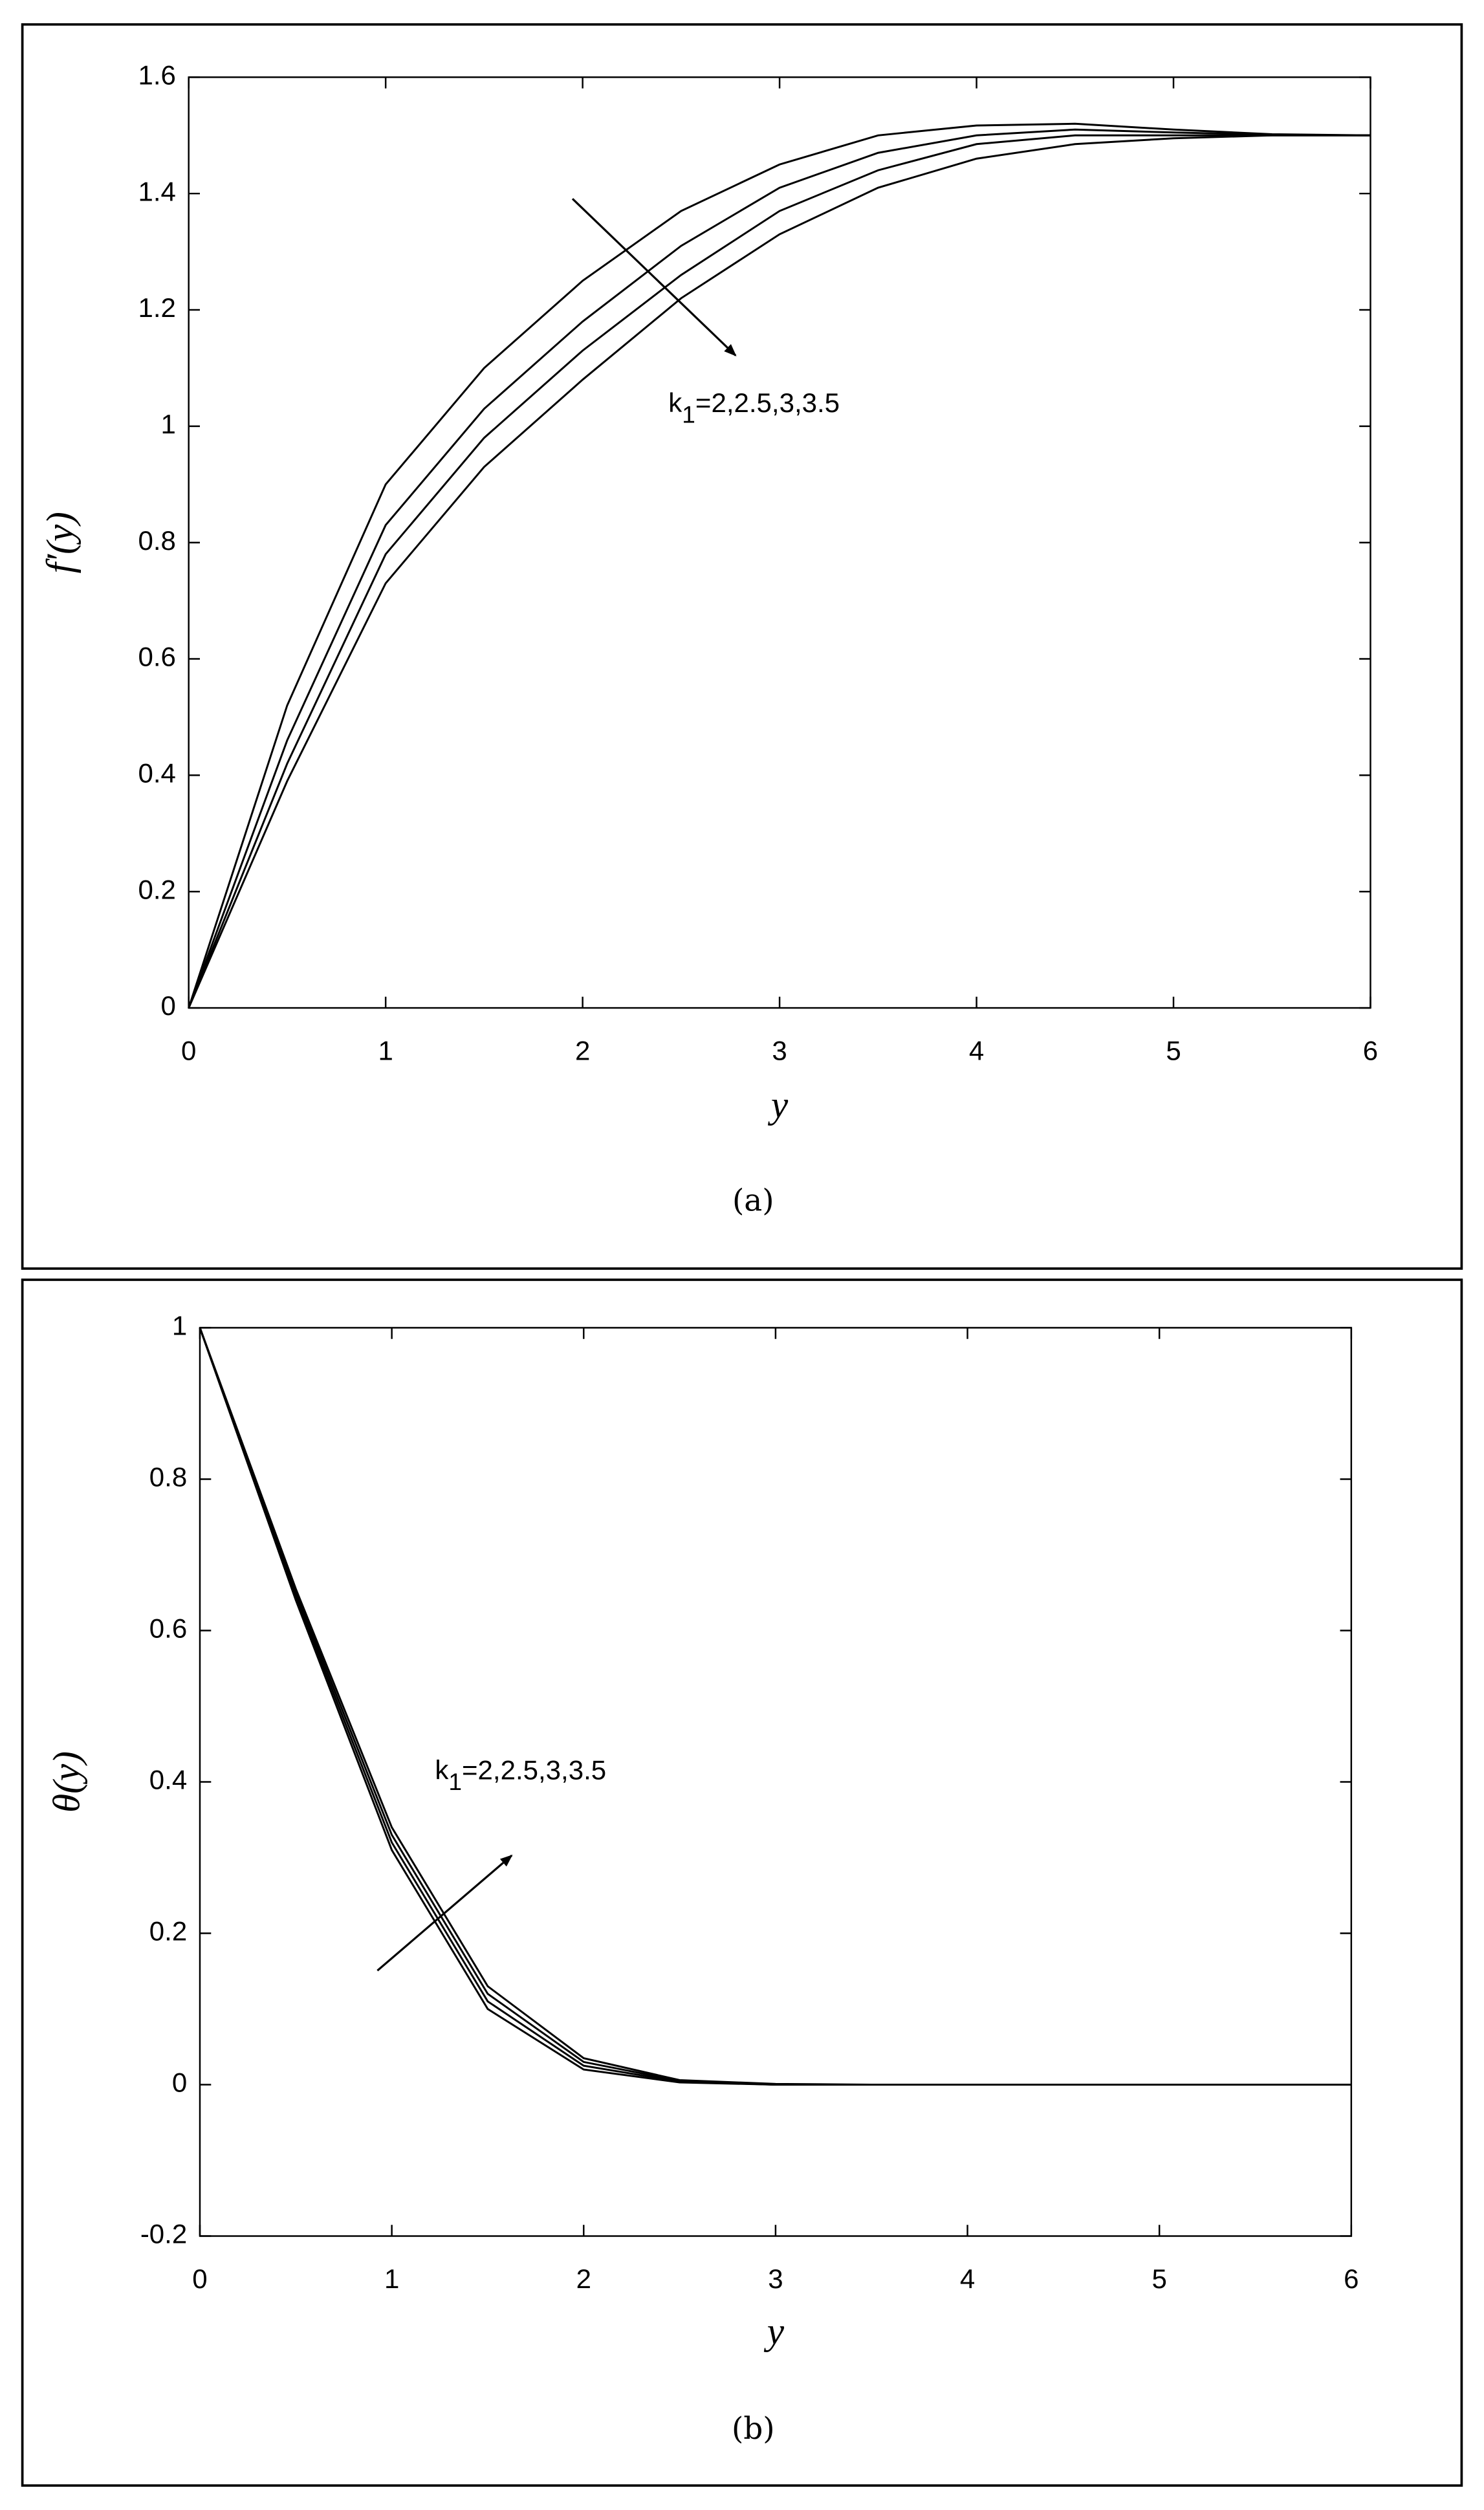 This screenshot has width=1484, height=2510. I want to click on caption: (b), so click(753, 2429).